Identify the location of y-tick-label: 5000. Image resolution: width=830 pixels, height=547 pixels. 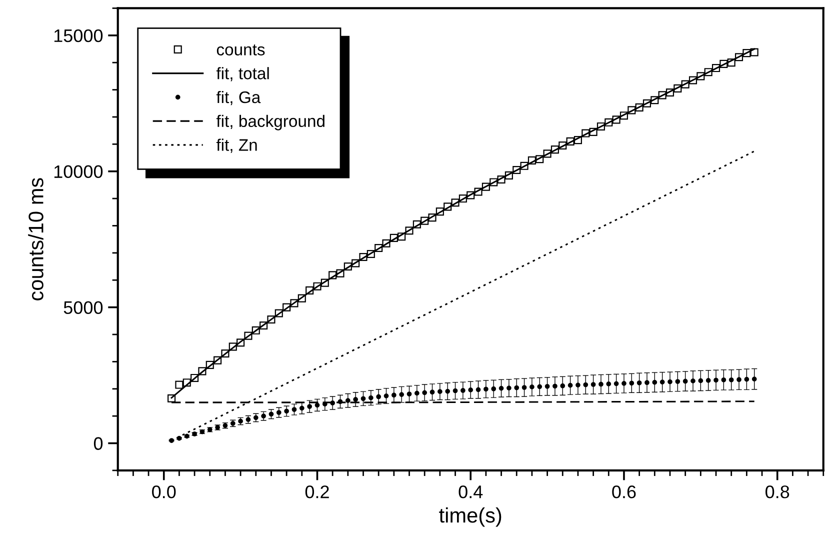
(83, 307).